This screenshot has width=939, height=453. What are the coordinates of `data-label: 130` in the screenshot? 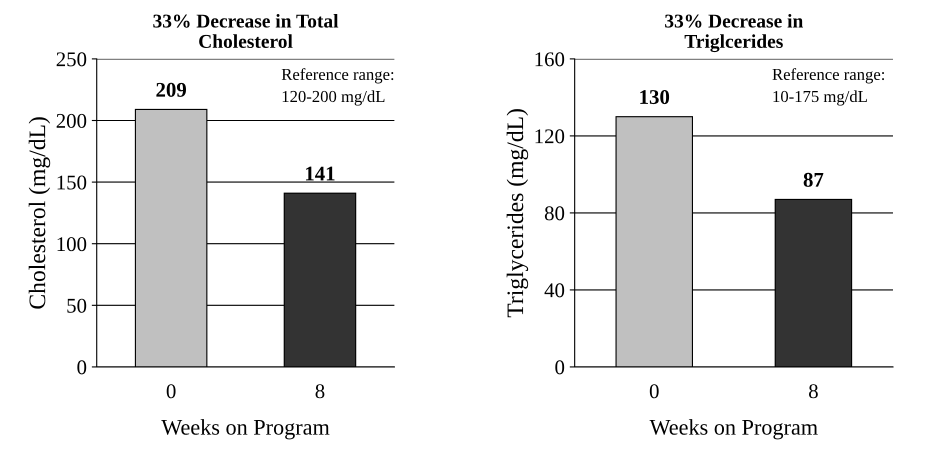 It's located at (655, 97).